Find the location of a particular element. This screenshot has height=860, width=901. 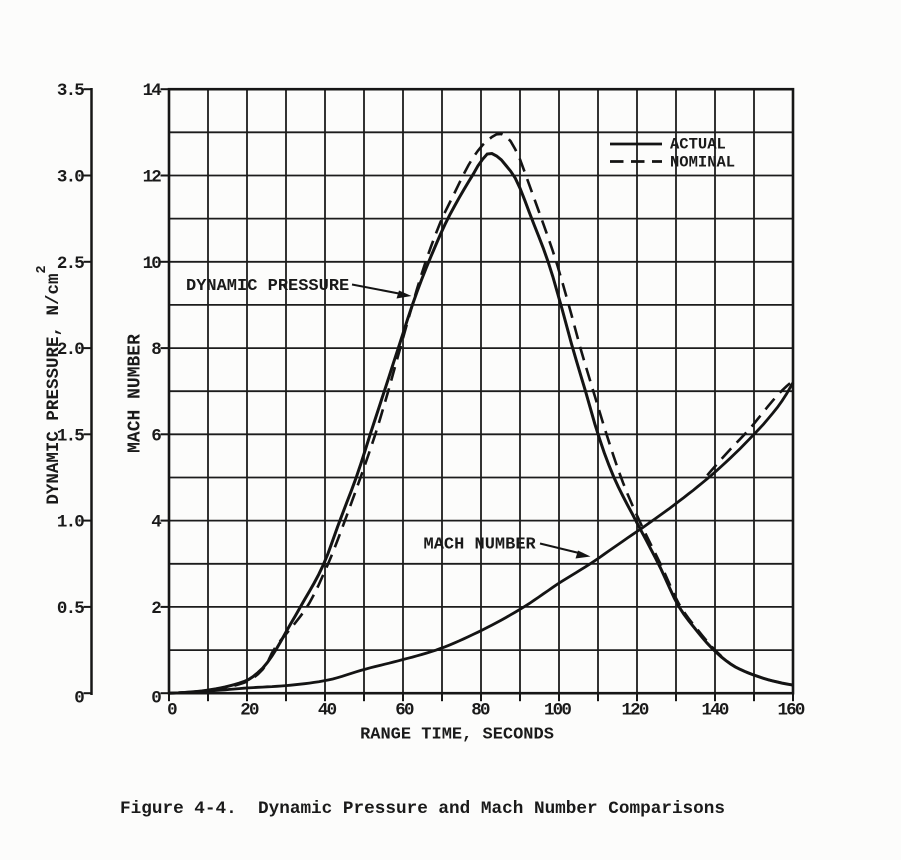

svg-text: 3.0 is located at coordinates (70, 178).